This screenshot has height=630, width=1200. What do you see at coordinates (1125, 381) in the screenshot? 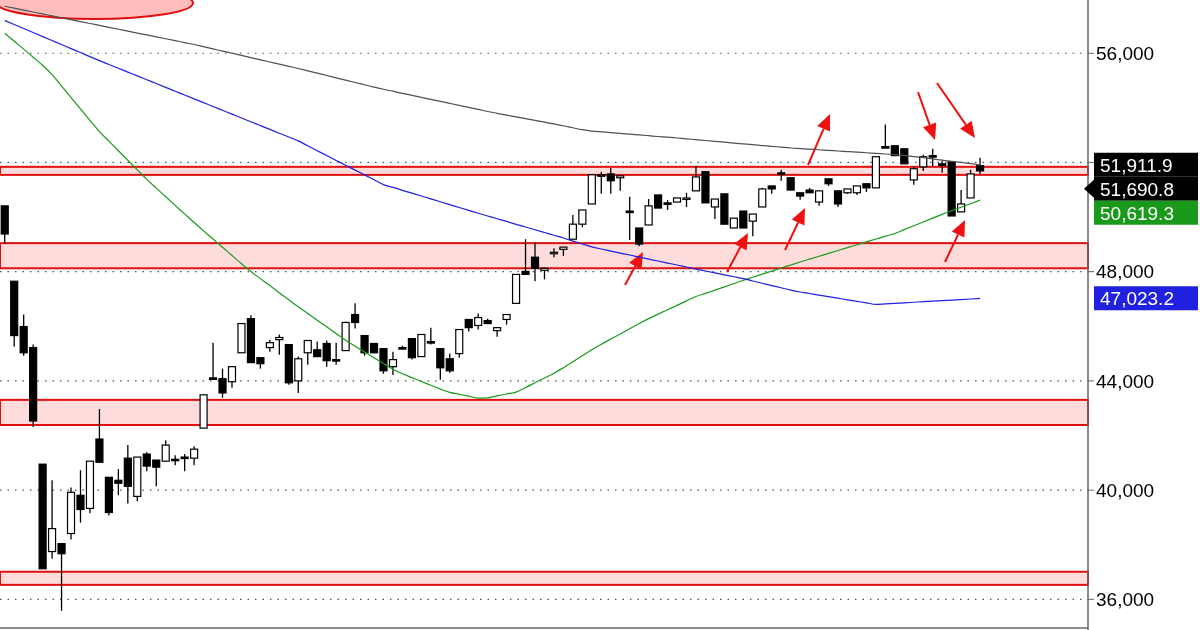
I see `y-tick-label: 44,000` at bounding box center [1125, 381].